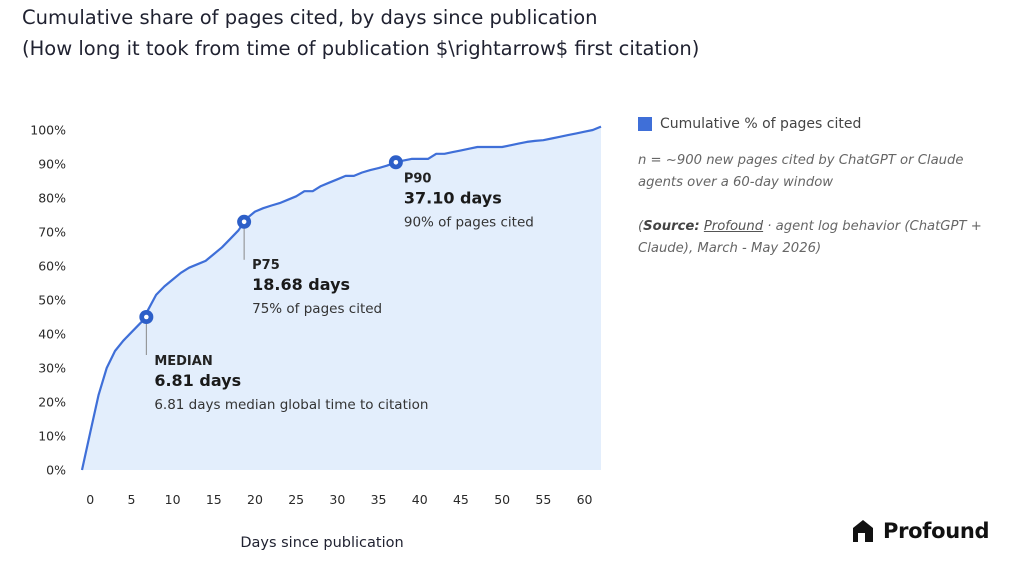 The image size is (1024, 569). Describe the element at coordinates (645, 124) in the screenshot. I see `legend-swatch` at that location.